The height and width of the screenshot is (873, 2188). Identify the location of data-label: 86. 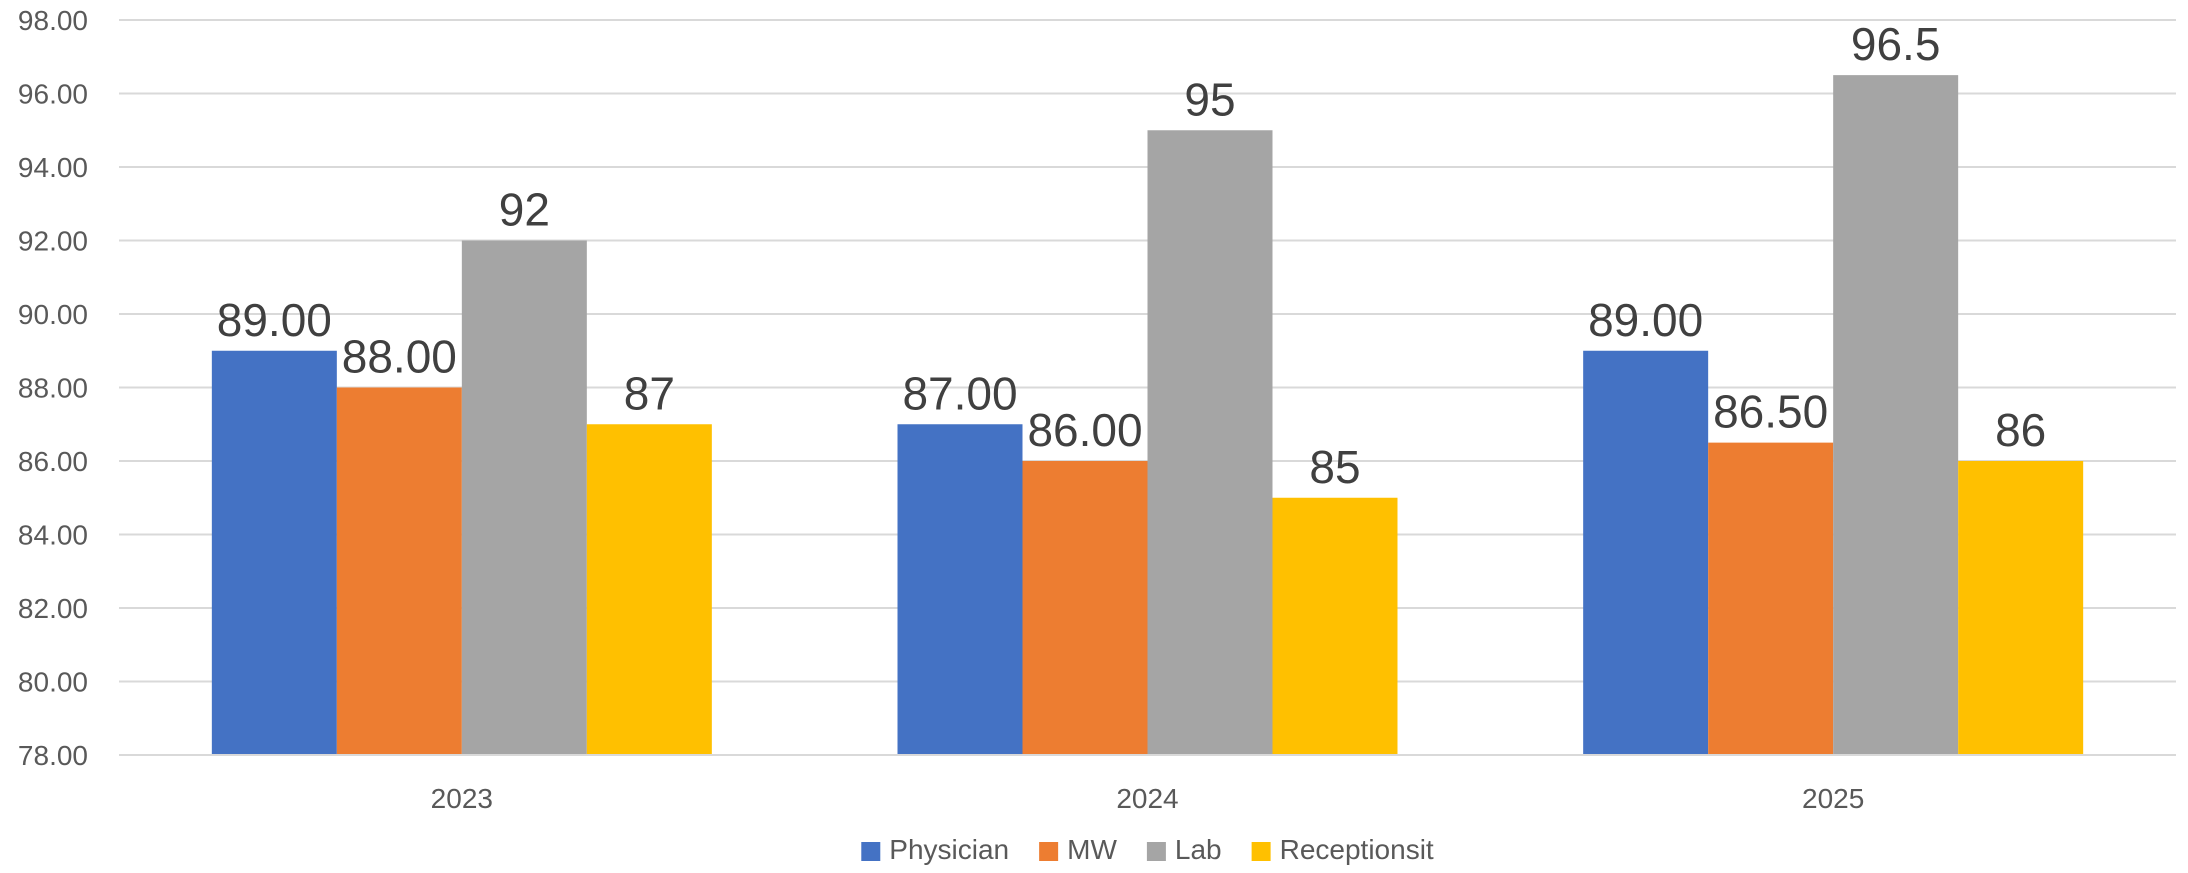
(2020, 430).